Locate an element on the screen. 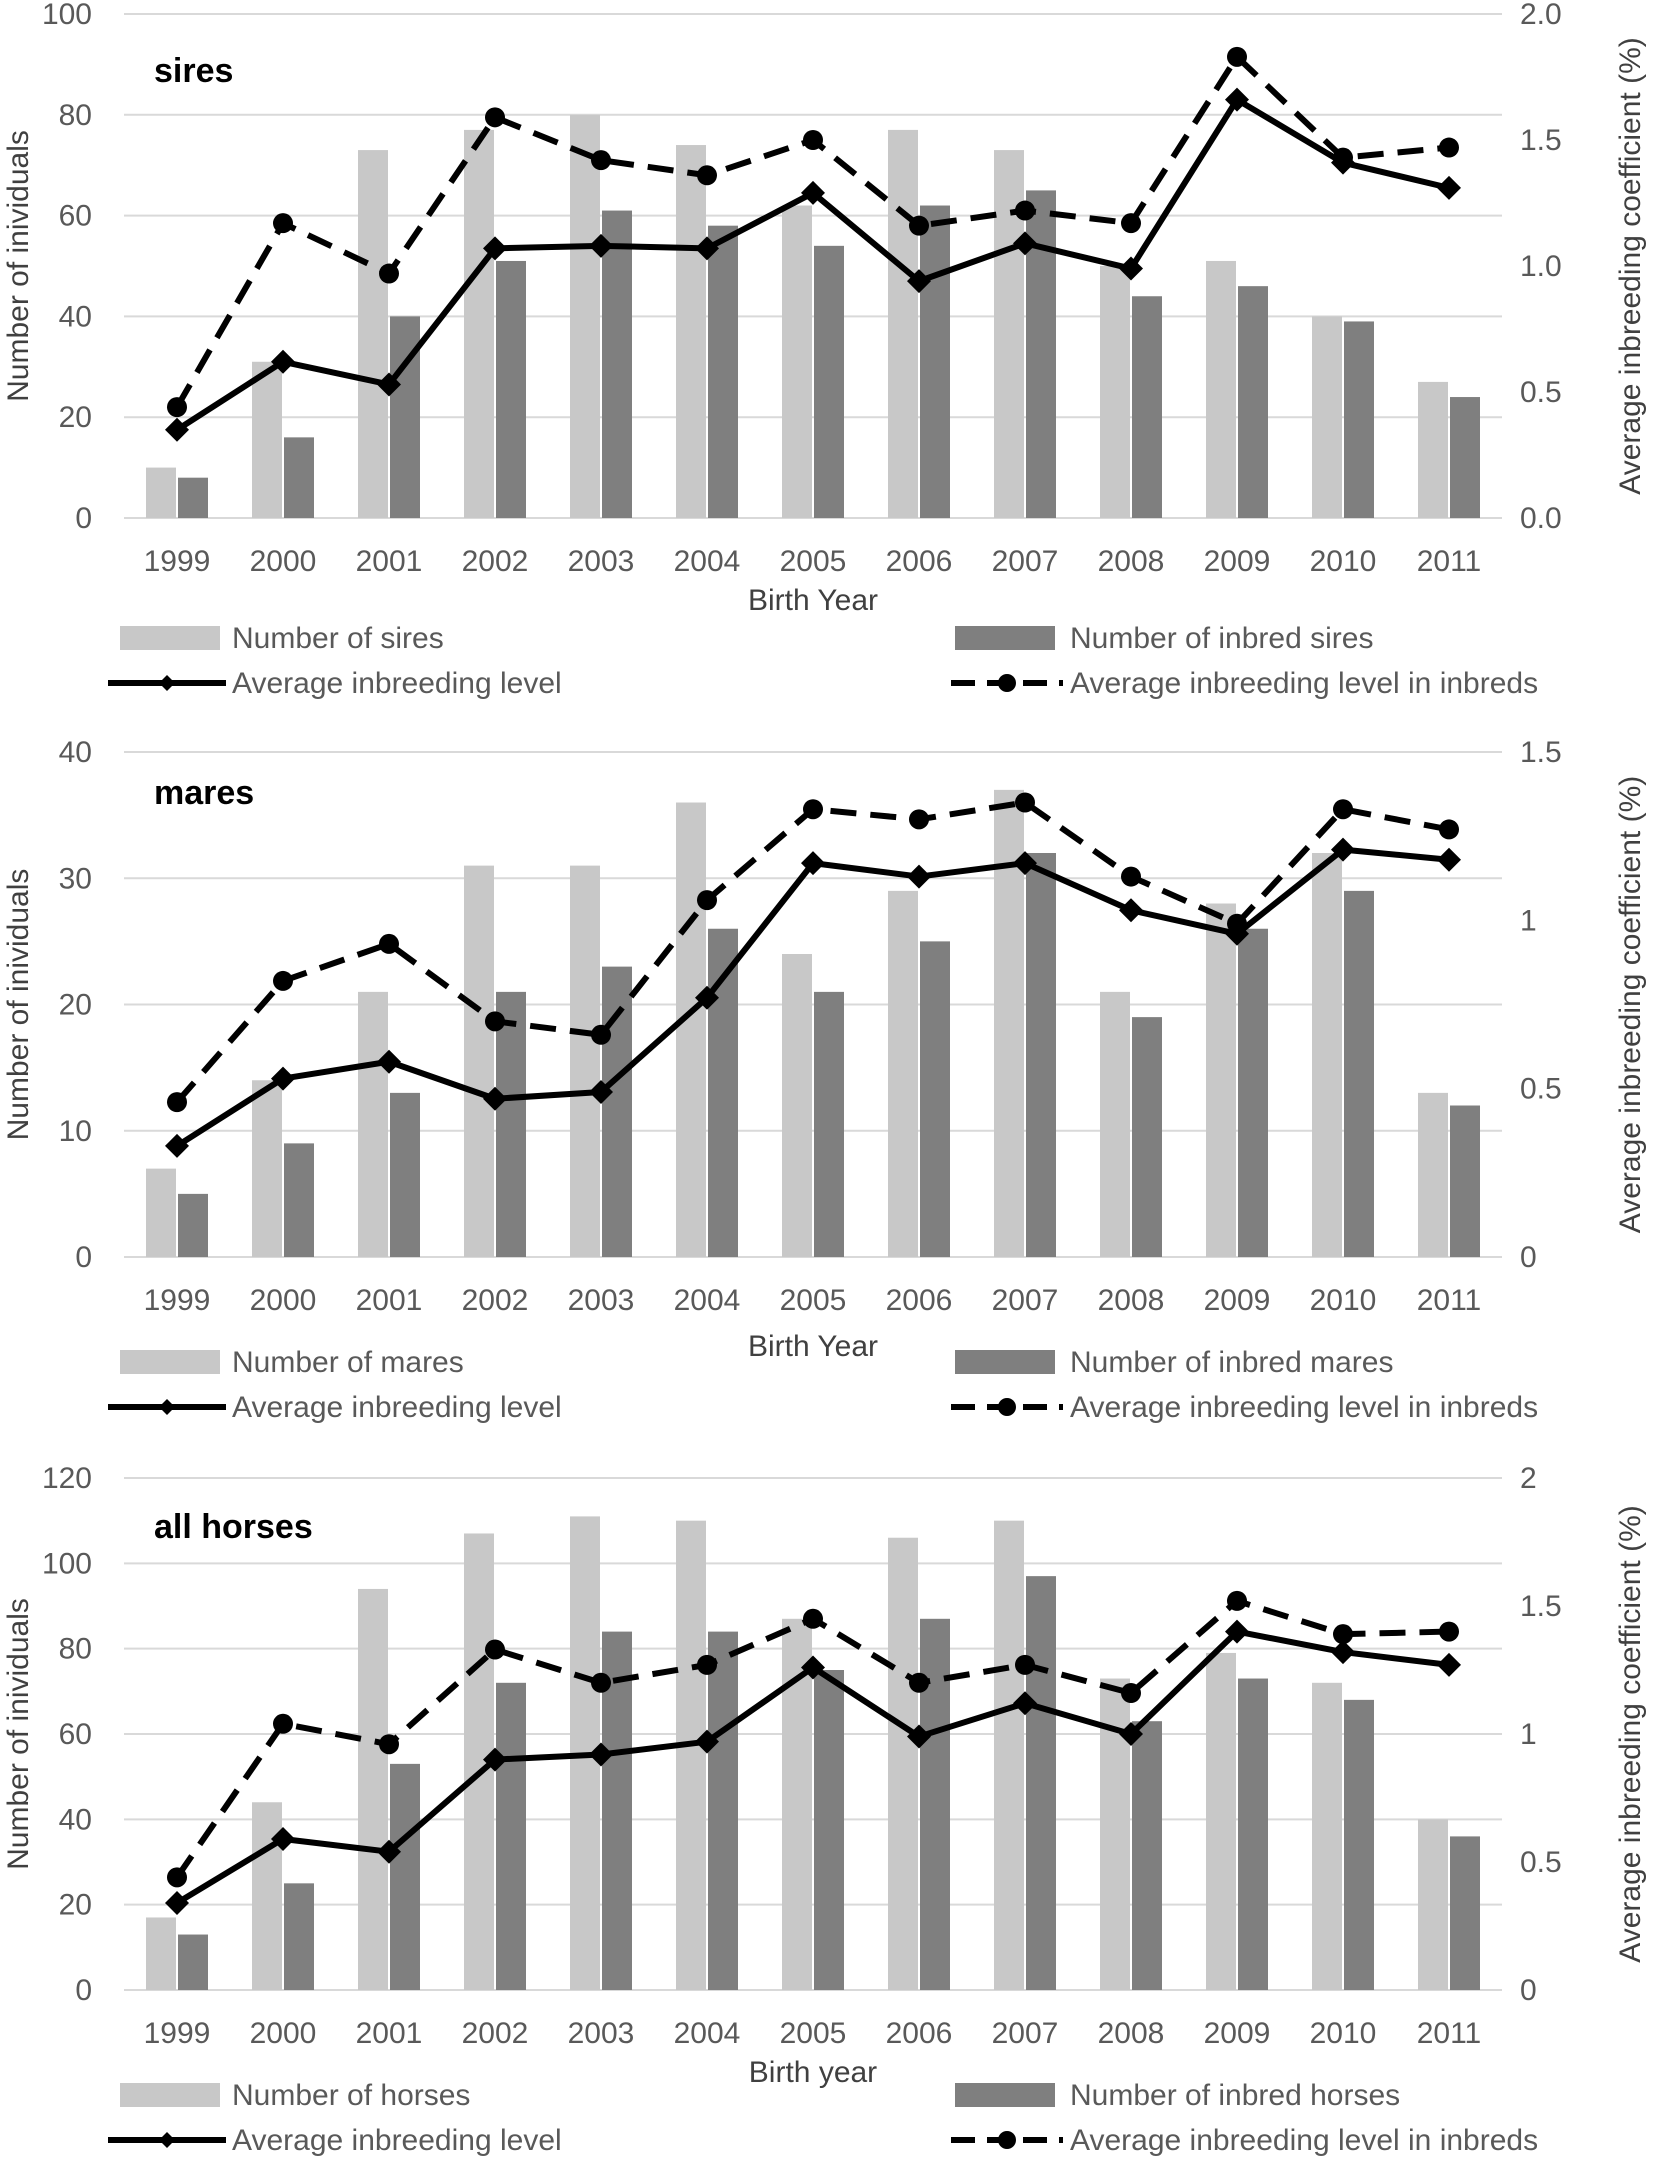  y-tick-label: 120 is located at coordinates (67, 1478).